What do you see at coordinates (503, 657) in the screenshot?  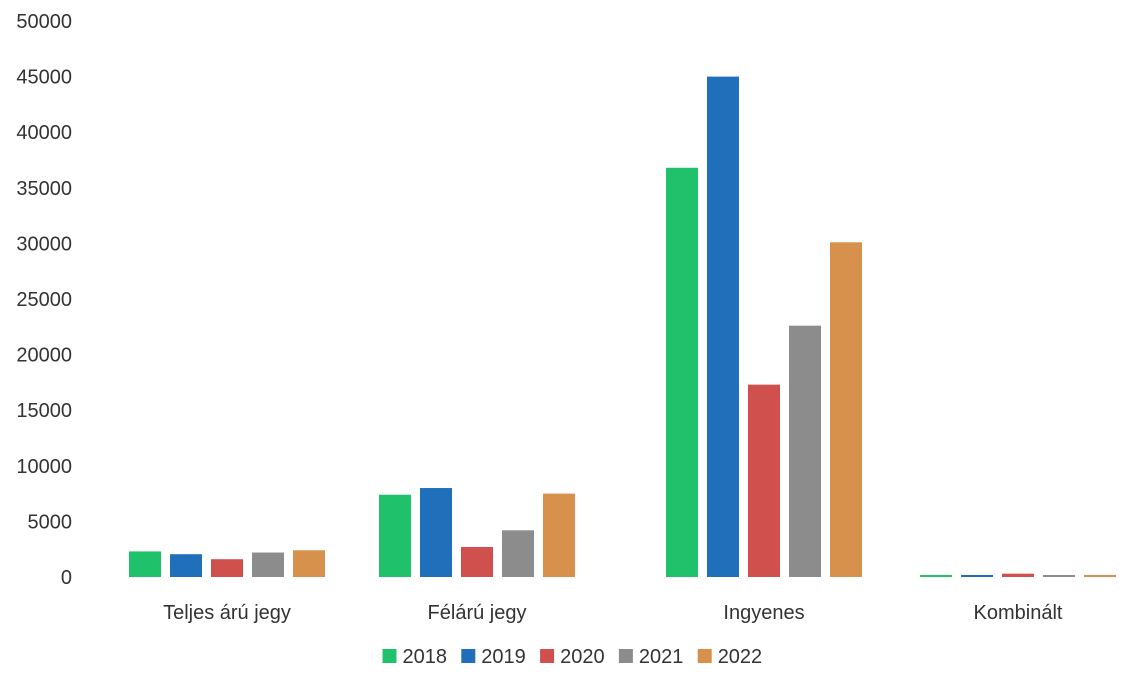 I see `legend-label-2019: 2019` at bounding box center [503, 657].